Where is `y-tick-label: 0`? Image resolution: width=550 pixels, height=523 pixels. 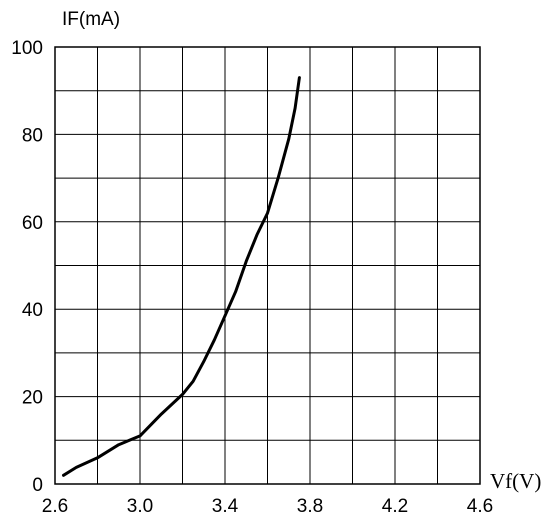 y-tick-label: 0 is located at coordinates (37, 485).